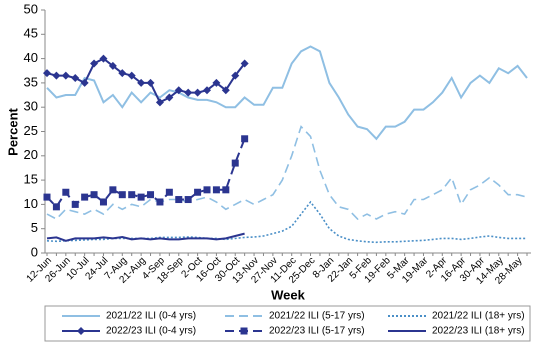  Describe the element at coordinates (31, 179) in the screenshot. I see `y-tick-label: 15` at that location.